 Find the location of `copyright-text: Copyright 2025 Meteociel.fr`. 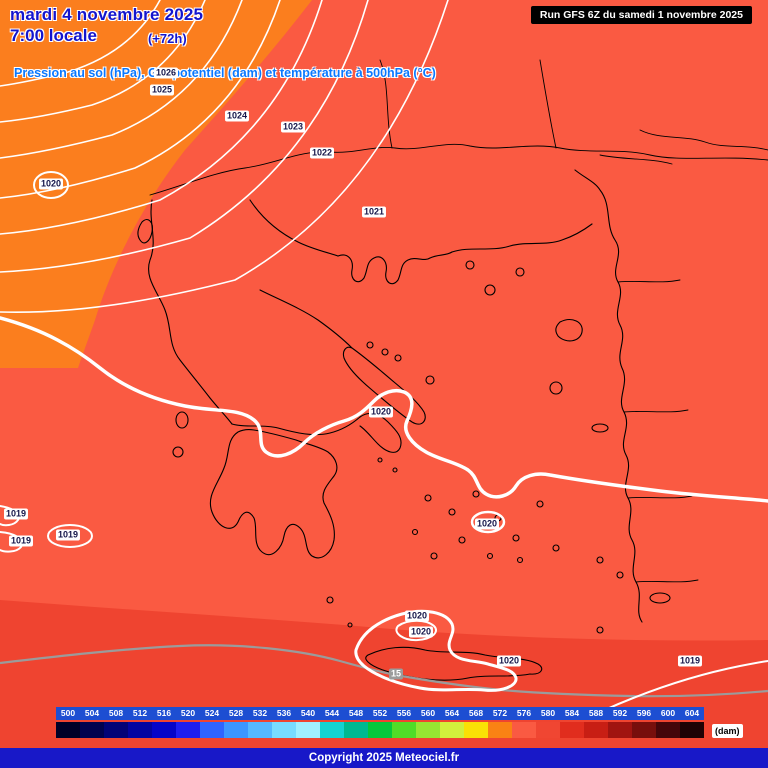

copyright-text: Copyright 2025 Meteociel.fr is located at coordinates (384, 758).